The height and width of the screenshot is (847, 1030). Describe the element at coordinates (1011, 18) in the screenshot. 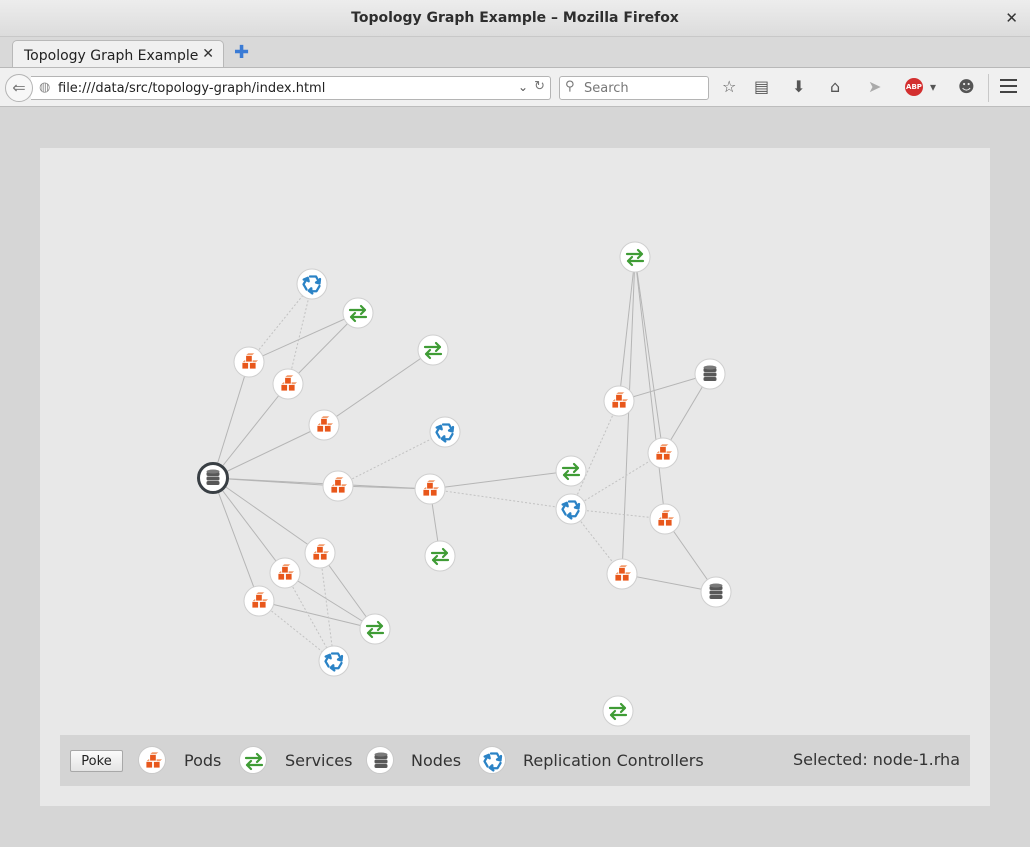

I see `window-close-icon: ✕` at that location.